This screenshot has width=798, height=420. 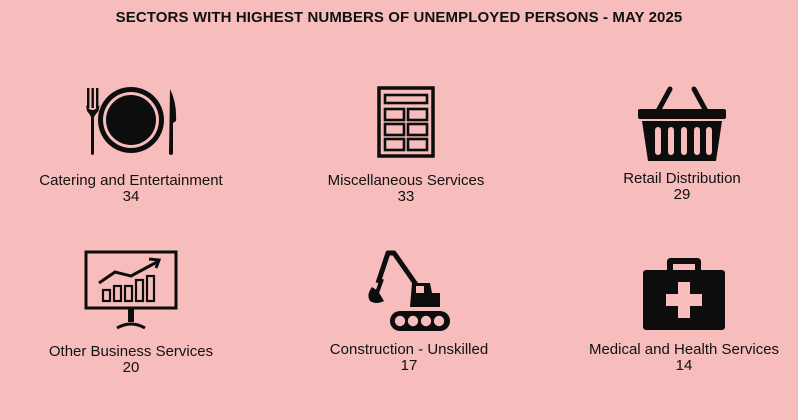 What do you see at coordinates (682, 178) in the screenshot?
I see `sector-label: Retail Distribution` at bounding box center [682, 178].